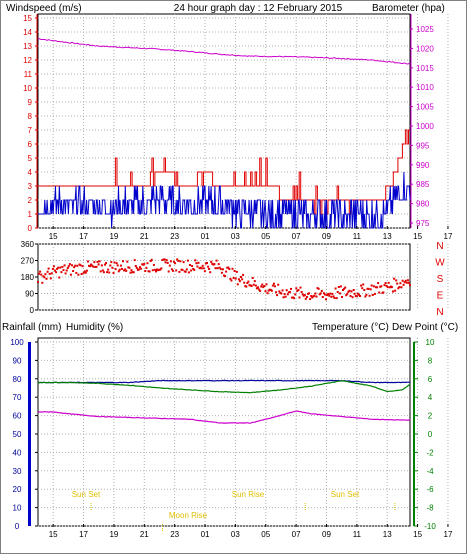  I want to click on windspeed-tick-label: 8, so click(30, 116).